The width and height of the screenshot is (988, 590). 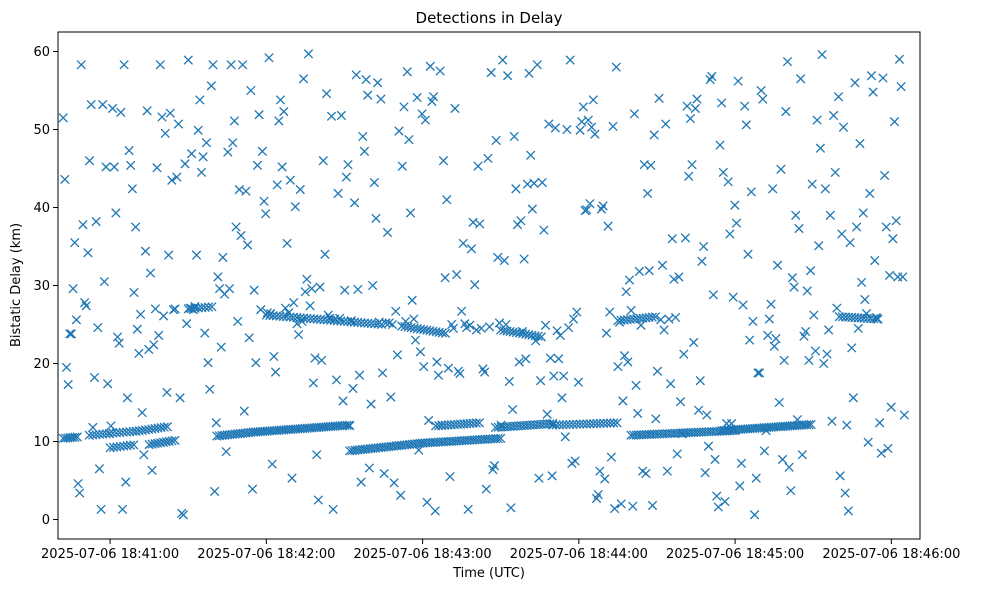 I want to click on x-tick-label: 2025-07-06 18:46:00, so click(x=891, y=554).